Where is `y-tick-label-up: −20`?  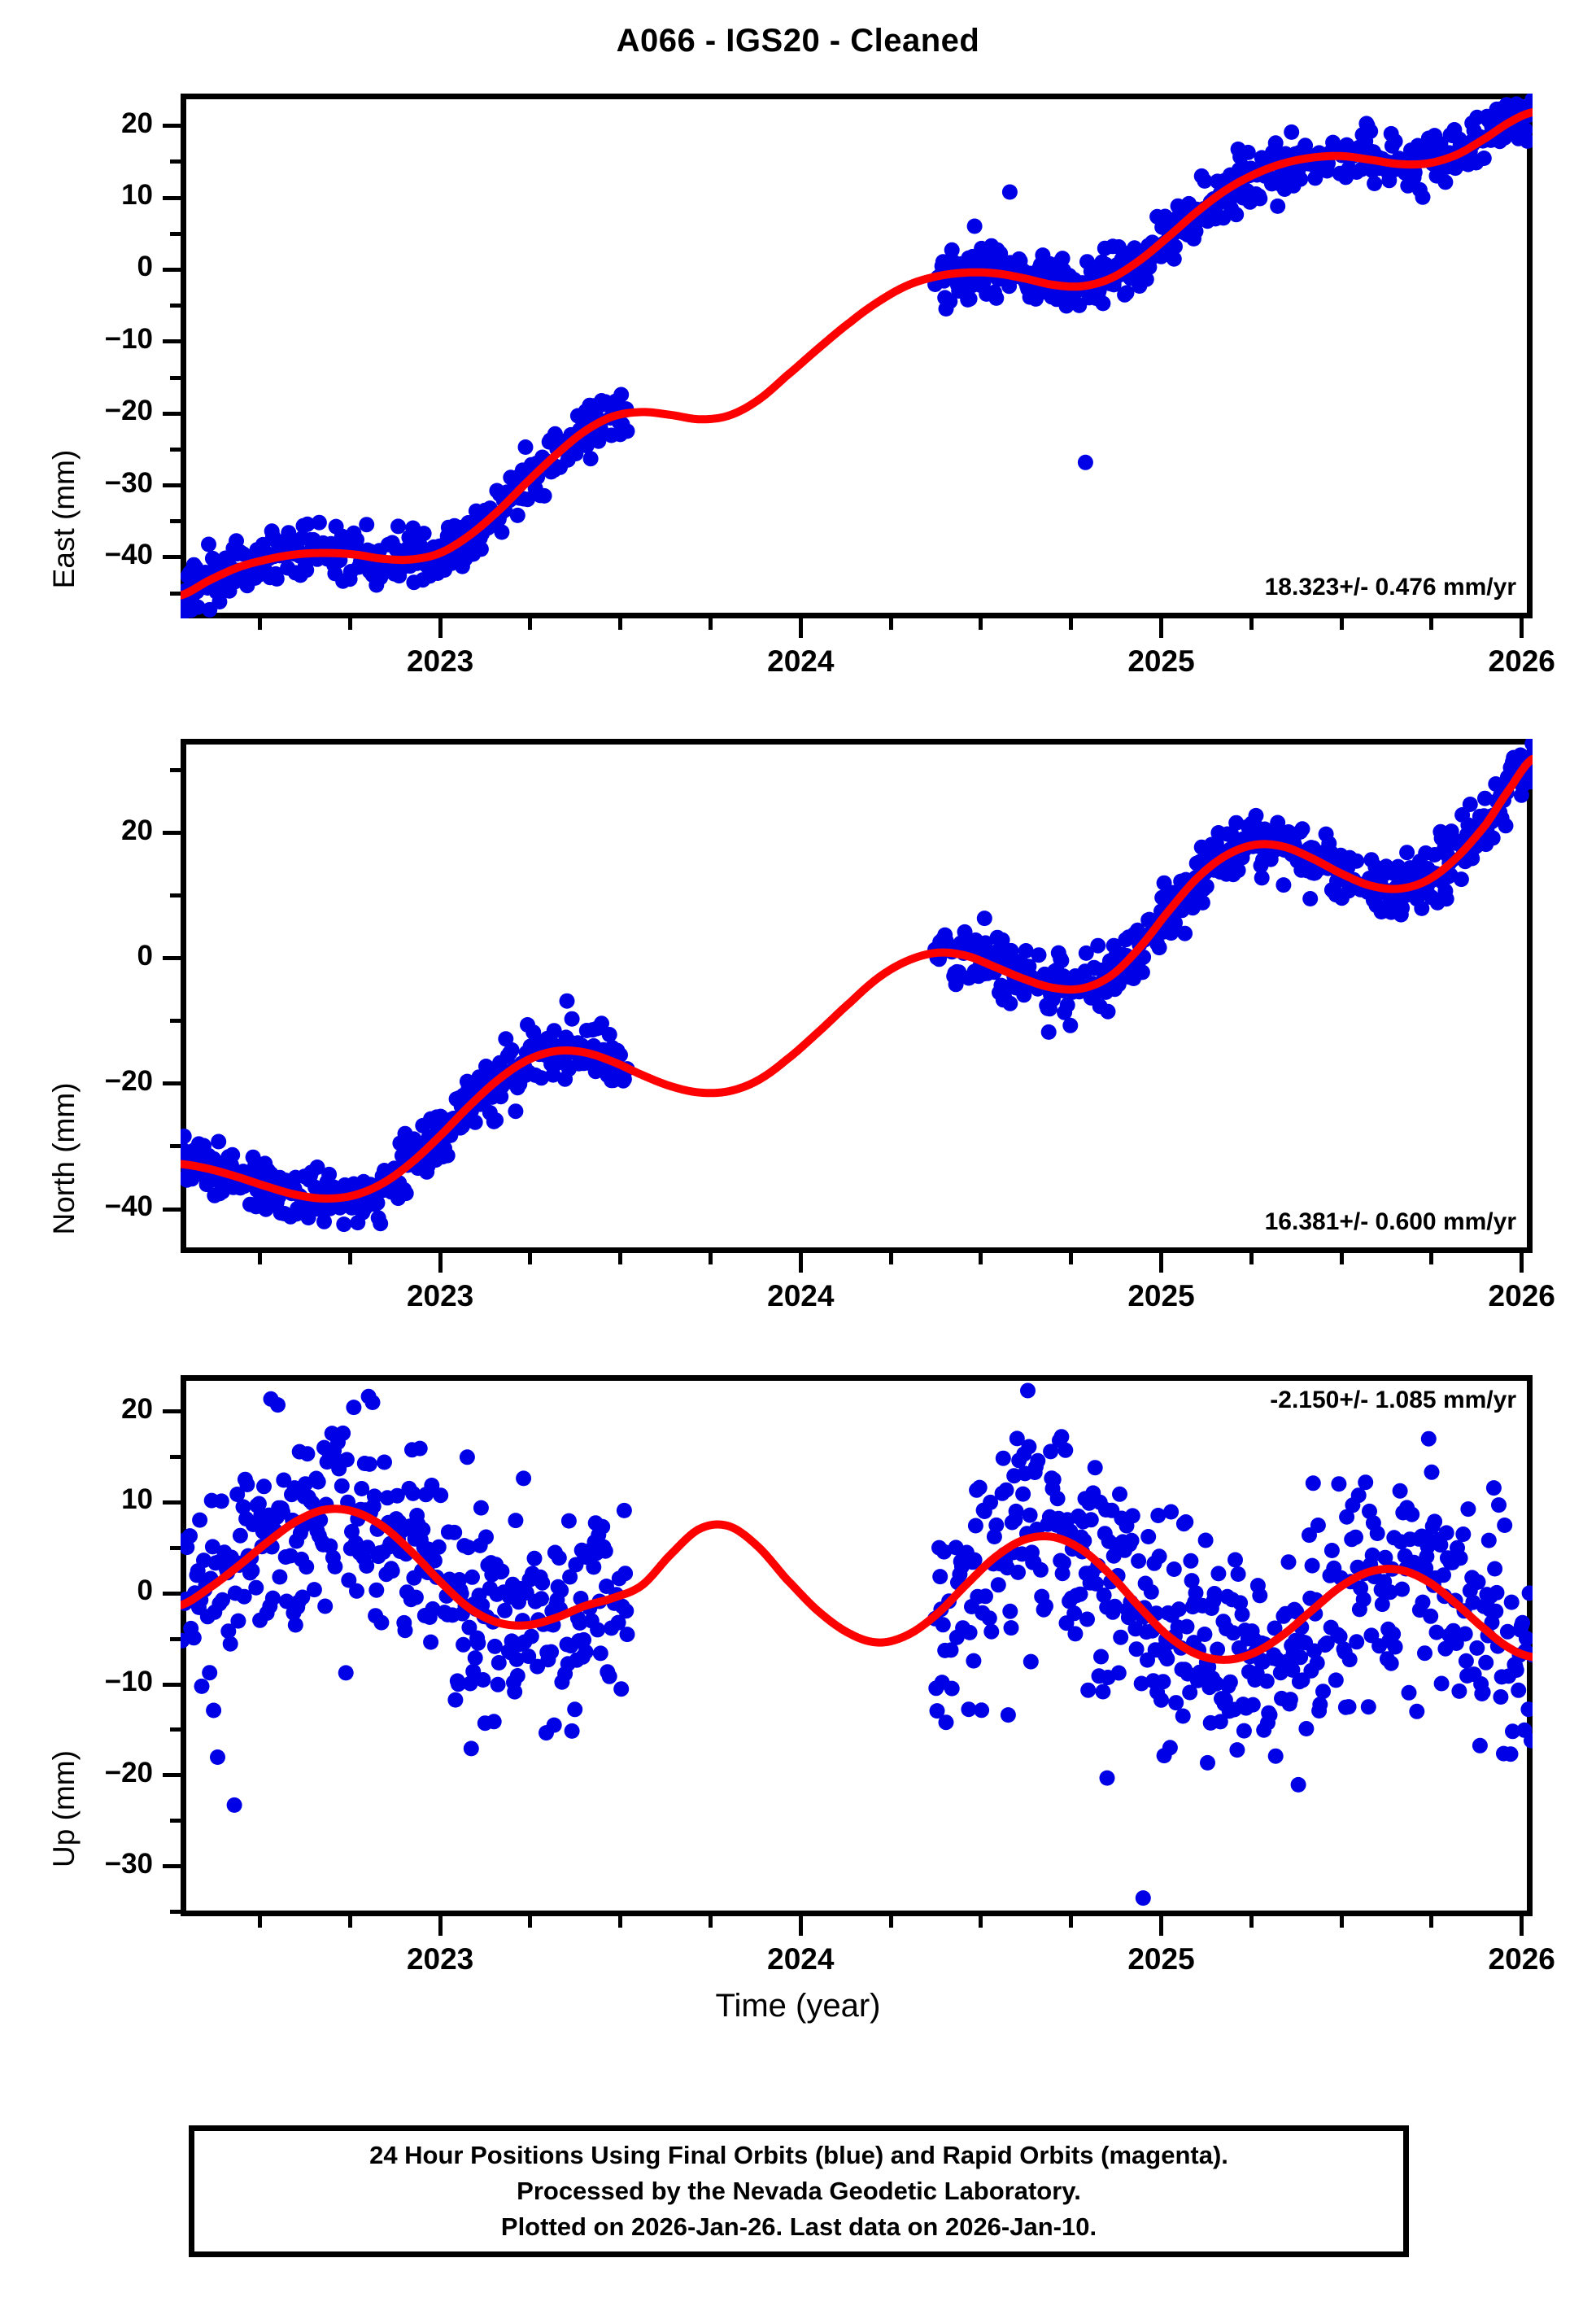 y-tick-label-up: −20 is located at coordinates (128, 1772).